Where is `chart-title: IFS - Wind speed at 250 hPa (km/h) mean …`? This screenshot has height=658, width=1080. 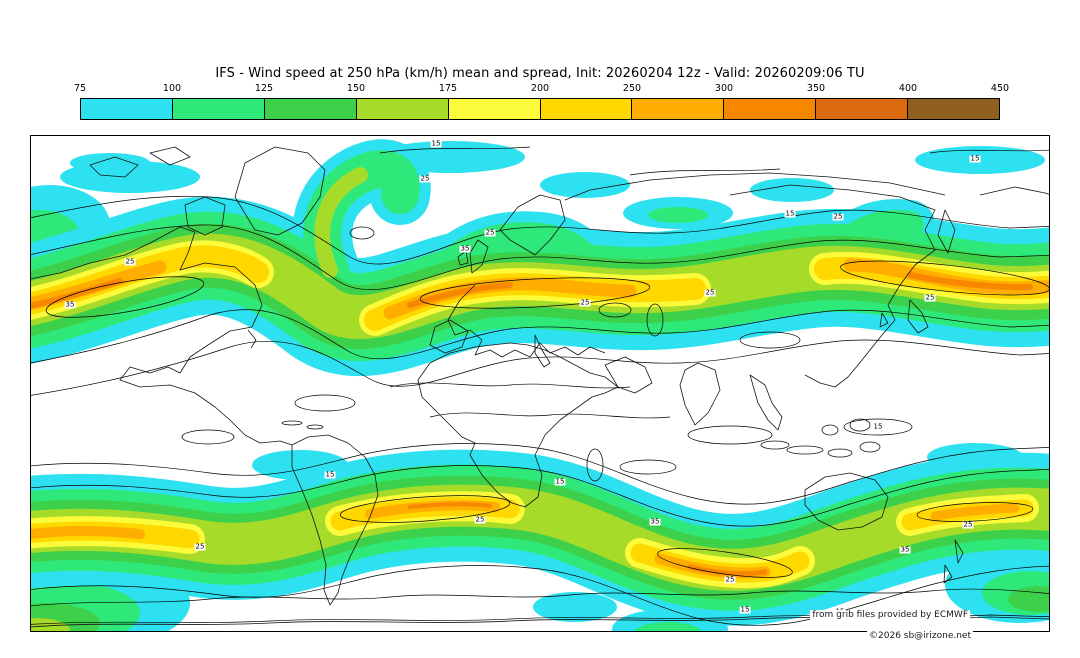 chart-title: IFS - Wind speed at 250 hPa (km/h) mean … is located at coordinates (540, 73).